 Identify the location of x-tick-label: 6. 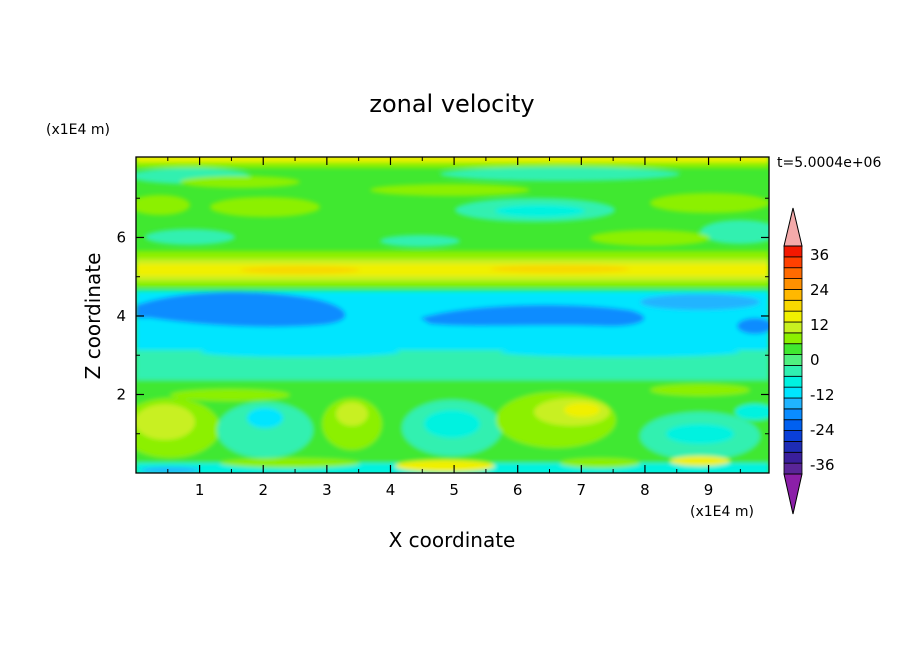
(518, 490).